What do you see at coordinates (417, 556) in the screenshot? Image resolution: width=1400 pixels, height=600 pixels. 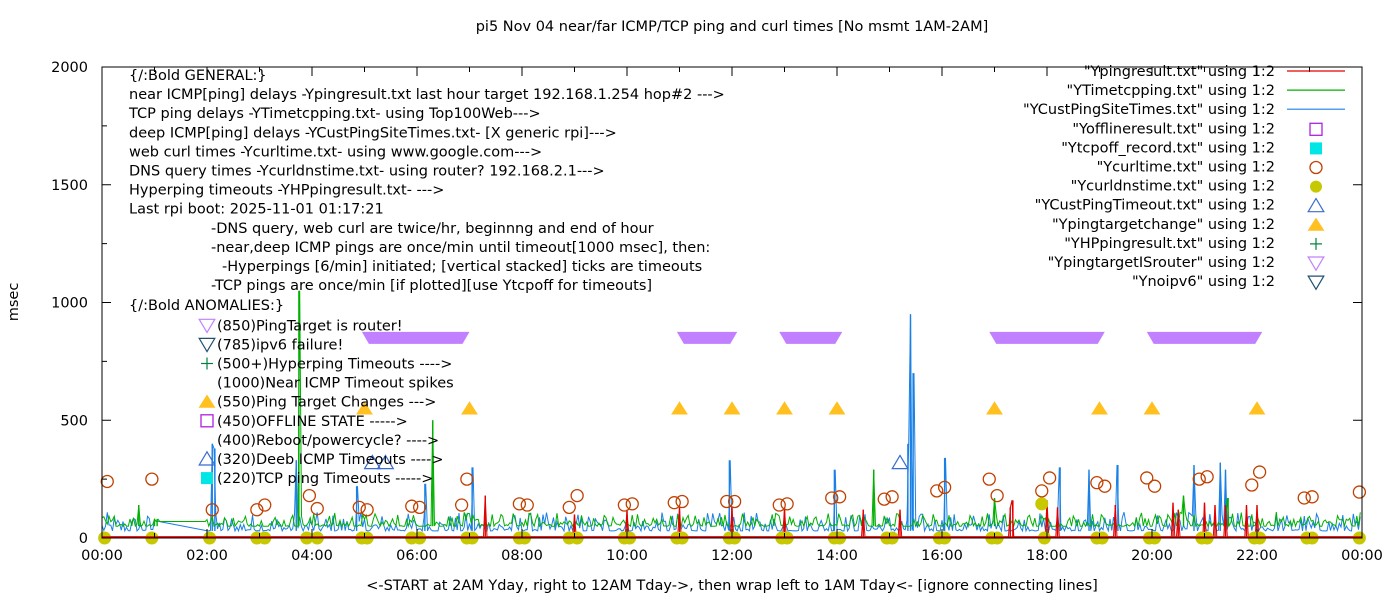 I see `x-tick-label: 06:00` at bounding box center [417, 556].